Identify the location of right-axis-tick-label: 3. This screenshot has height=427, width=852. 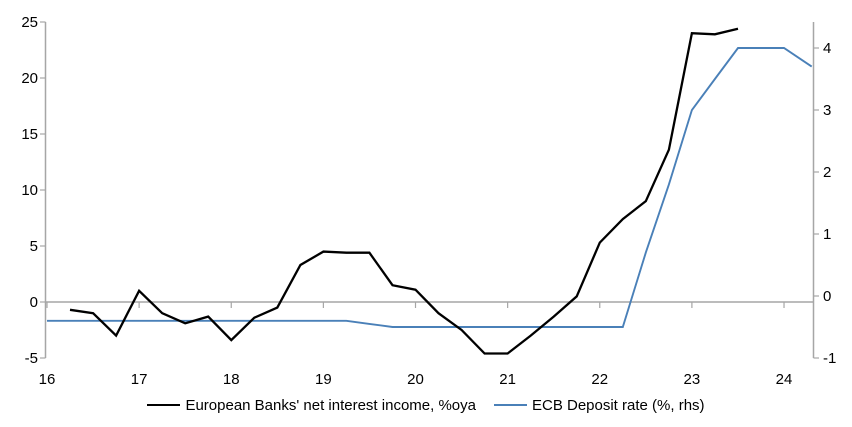
(827, 110).